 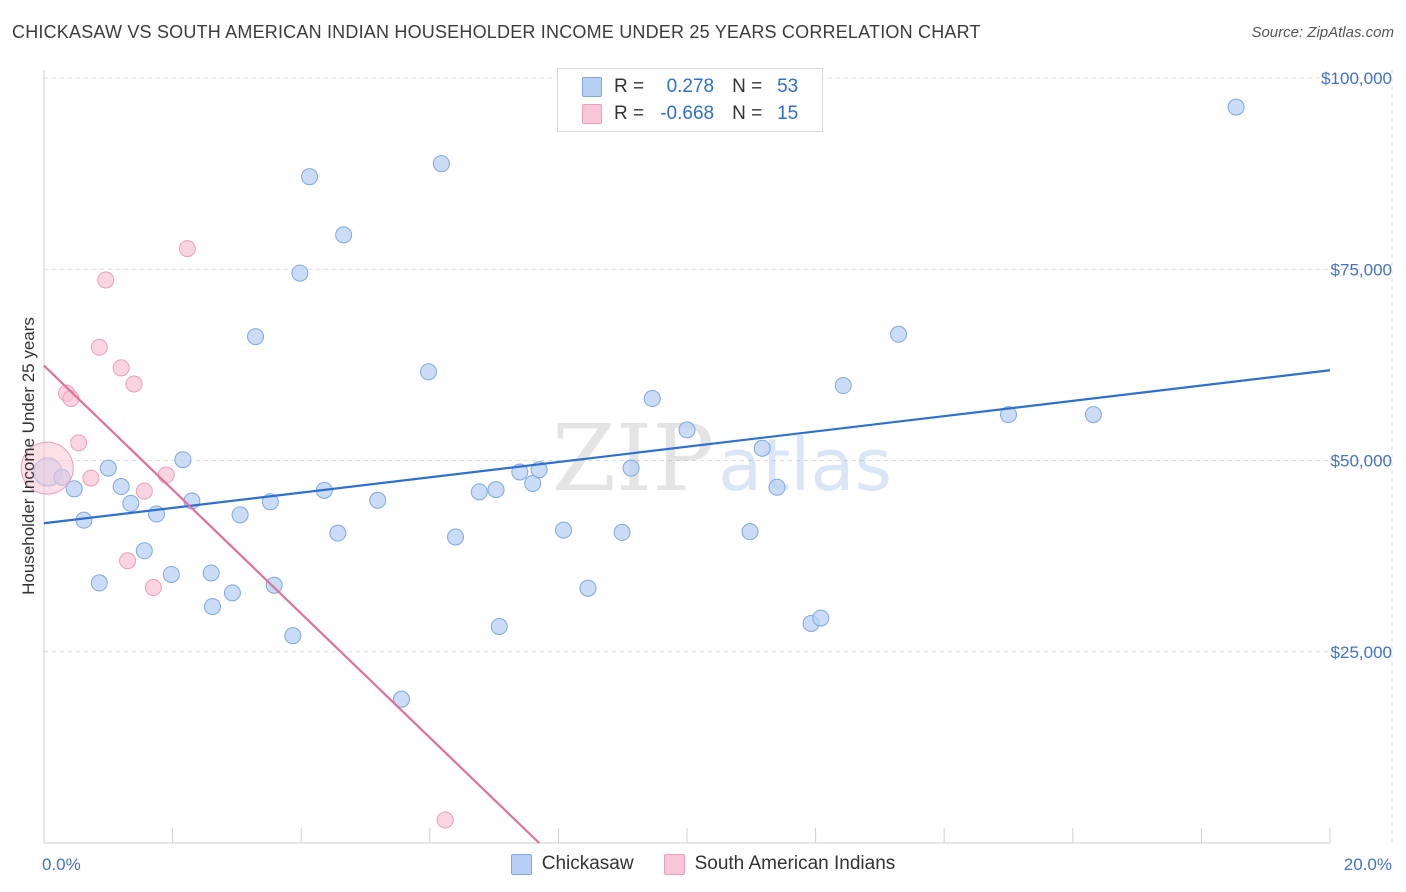 What do you see at coordinates (1322, 32) in the screenshot?
I see `source-label: Source: ZipAtlas.com` at bounding box center [1322, 32].